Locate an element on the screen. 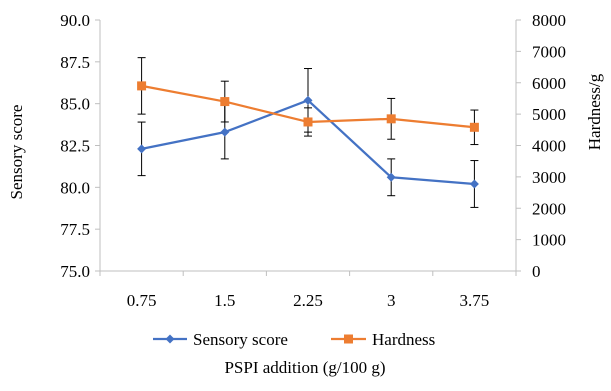 Image resolution: width=611 pixels, height=391 pixels. y-tick-label: 82.5 is located at coordinates (75, 146).